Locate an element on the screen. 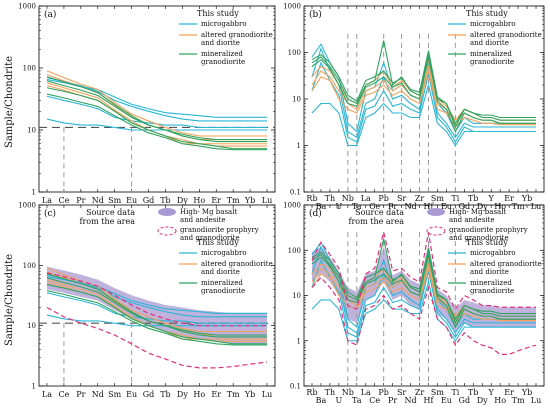 The width and height of the screenshot is (550, 411). x-tick-label-Ce: Ce is located at coordinates (63, 200).